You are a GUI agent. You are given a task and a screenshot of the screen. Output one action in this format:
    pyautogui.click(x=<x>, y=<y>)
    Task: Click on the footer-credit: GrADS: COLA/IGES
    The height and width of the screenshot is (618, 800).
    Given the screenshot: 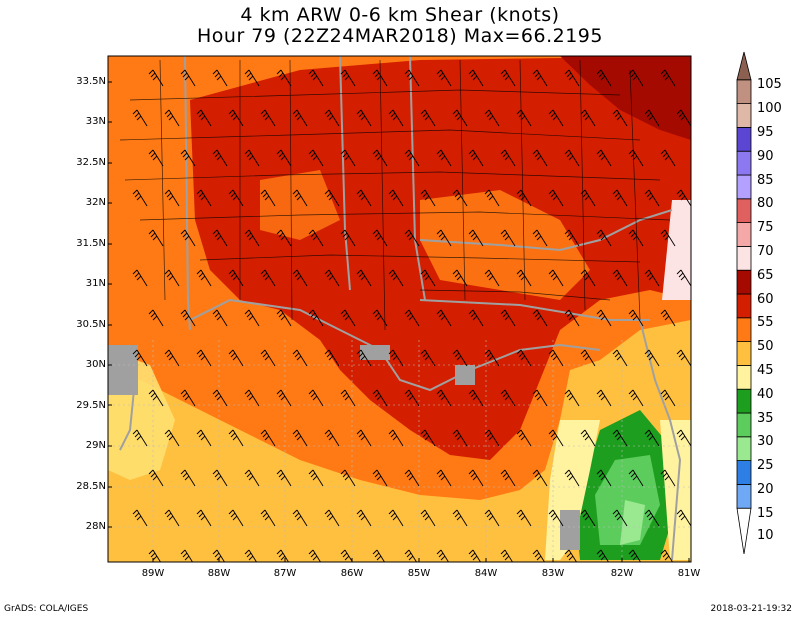 What is the action you would take?
    pyautogui.click(x=46, y=609)
    